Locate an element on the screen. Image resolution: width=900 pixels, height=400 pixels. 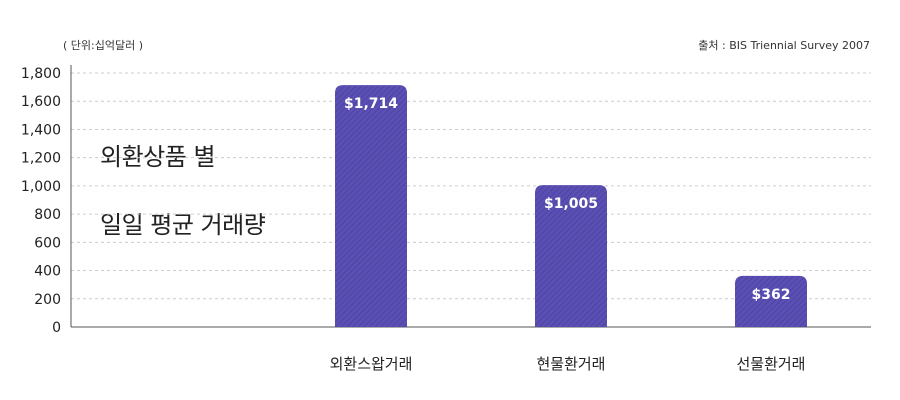
chart-title: 외환상품 별 일일 평균 거래량 is located at coordinates (183, 191).